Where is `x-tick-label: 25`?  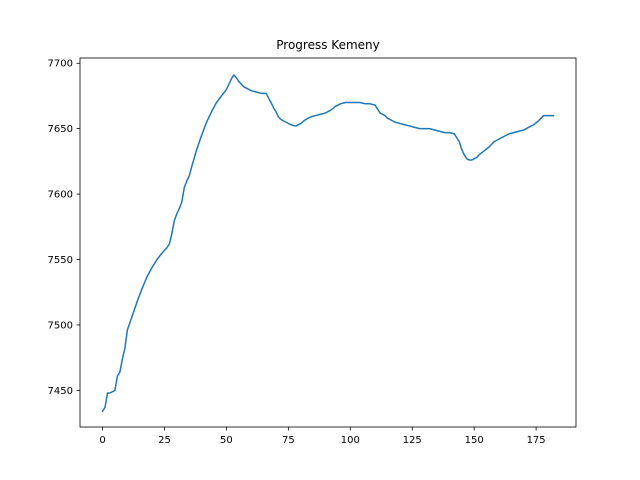 x-tick-label: 25 is located at coordinates (164, 440).